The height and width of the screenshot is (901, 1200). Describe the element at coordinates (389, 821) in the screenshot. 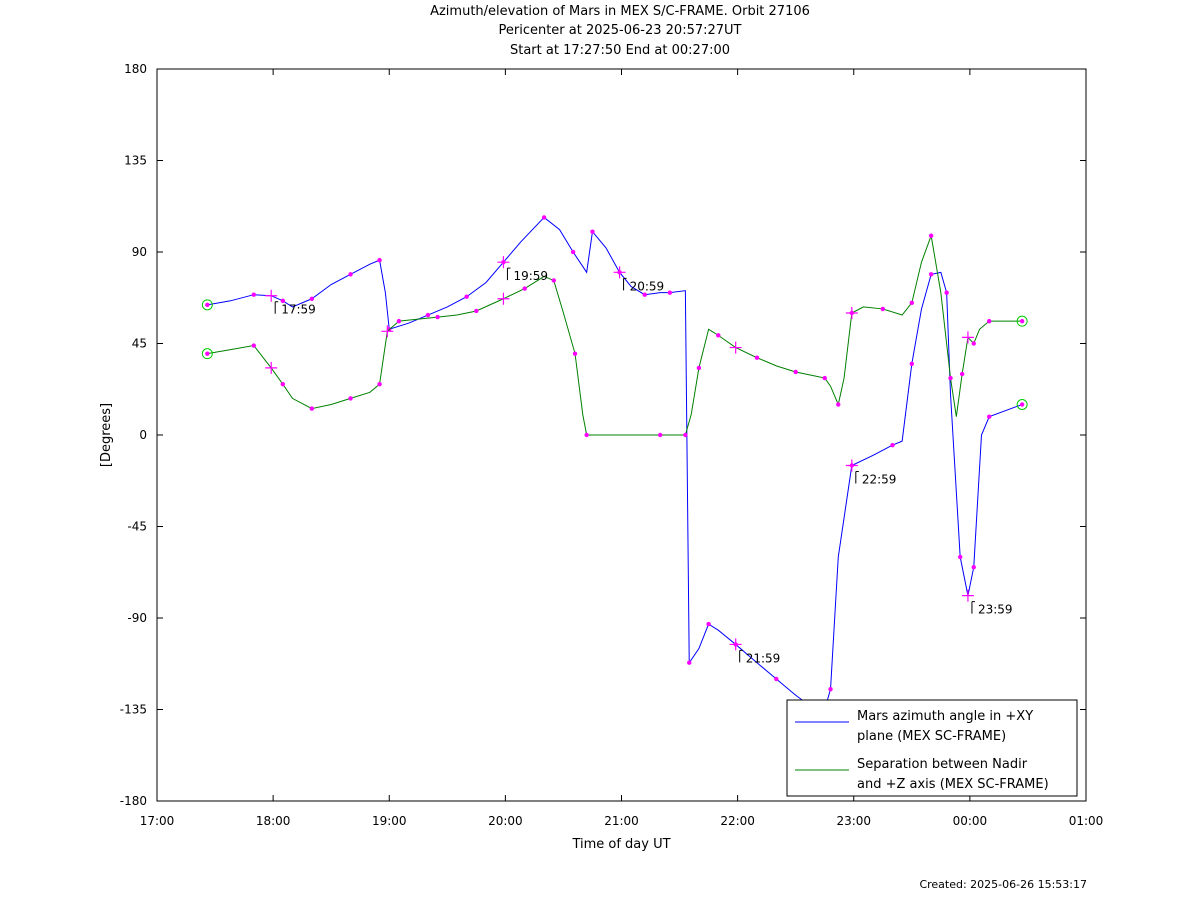

I see `x-tick-label: 19:00` at that location.